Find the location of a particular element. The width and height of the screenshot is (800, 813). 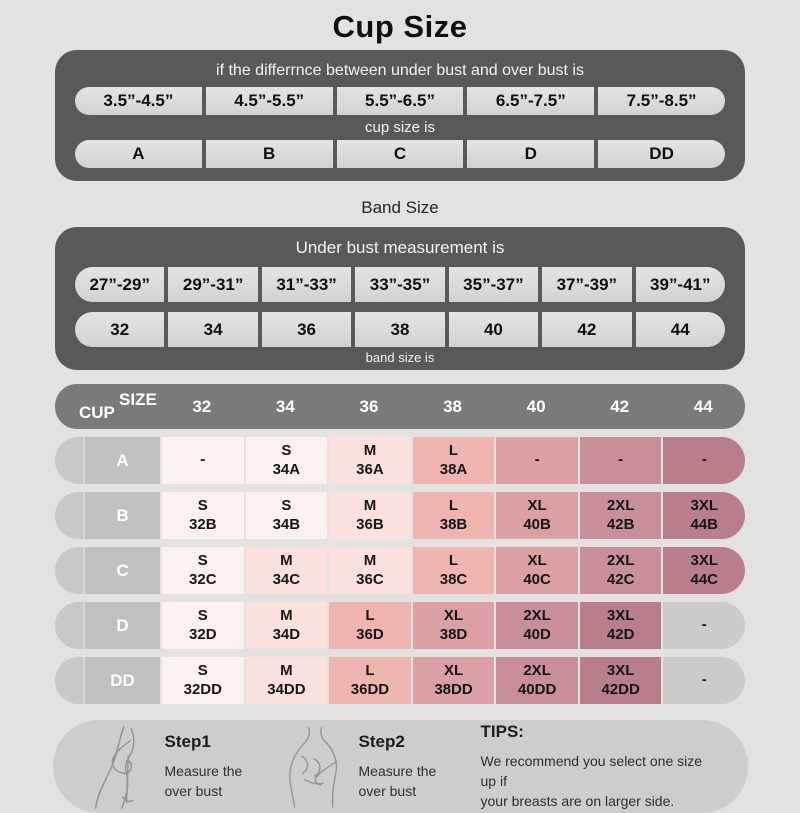

step1-text: Measure the over bust is located at coordinates (203, 780).